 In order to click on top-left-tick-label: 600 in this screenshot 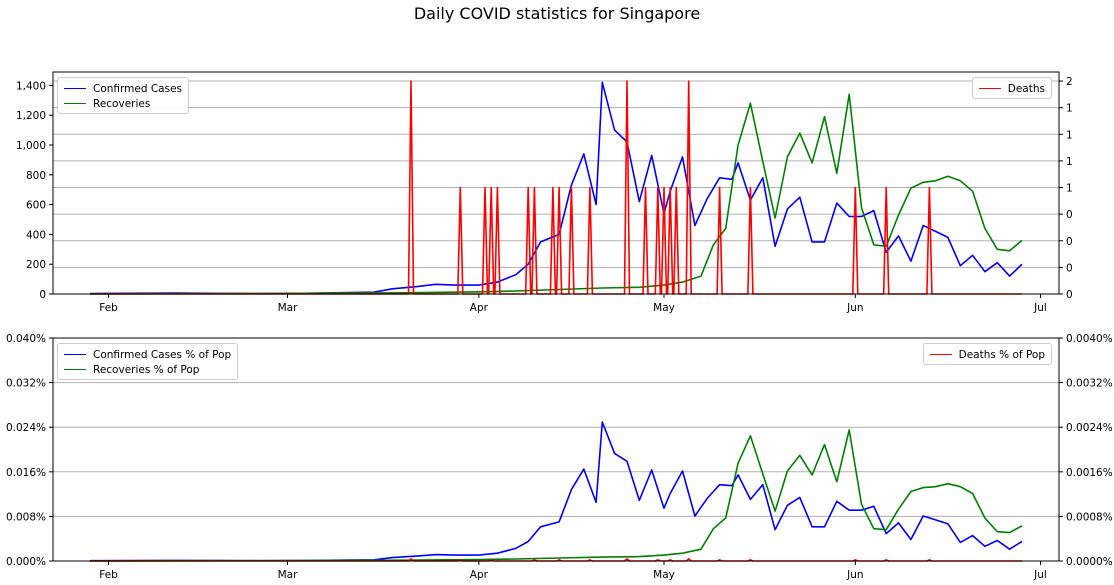, I will do `click(36, 206)`.